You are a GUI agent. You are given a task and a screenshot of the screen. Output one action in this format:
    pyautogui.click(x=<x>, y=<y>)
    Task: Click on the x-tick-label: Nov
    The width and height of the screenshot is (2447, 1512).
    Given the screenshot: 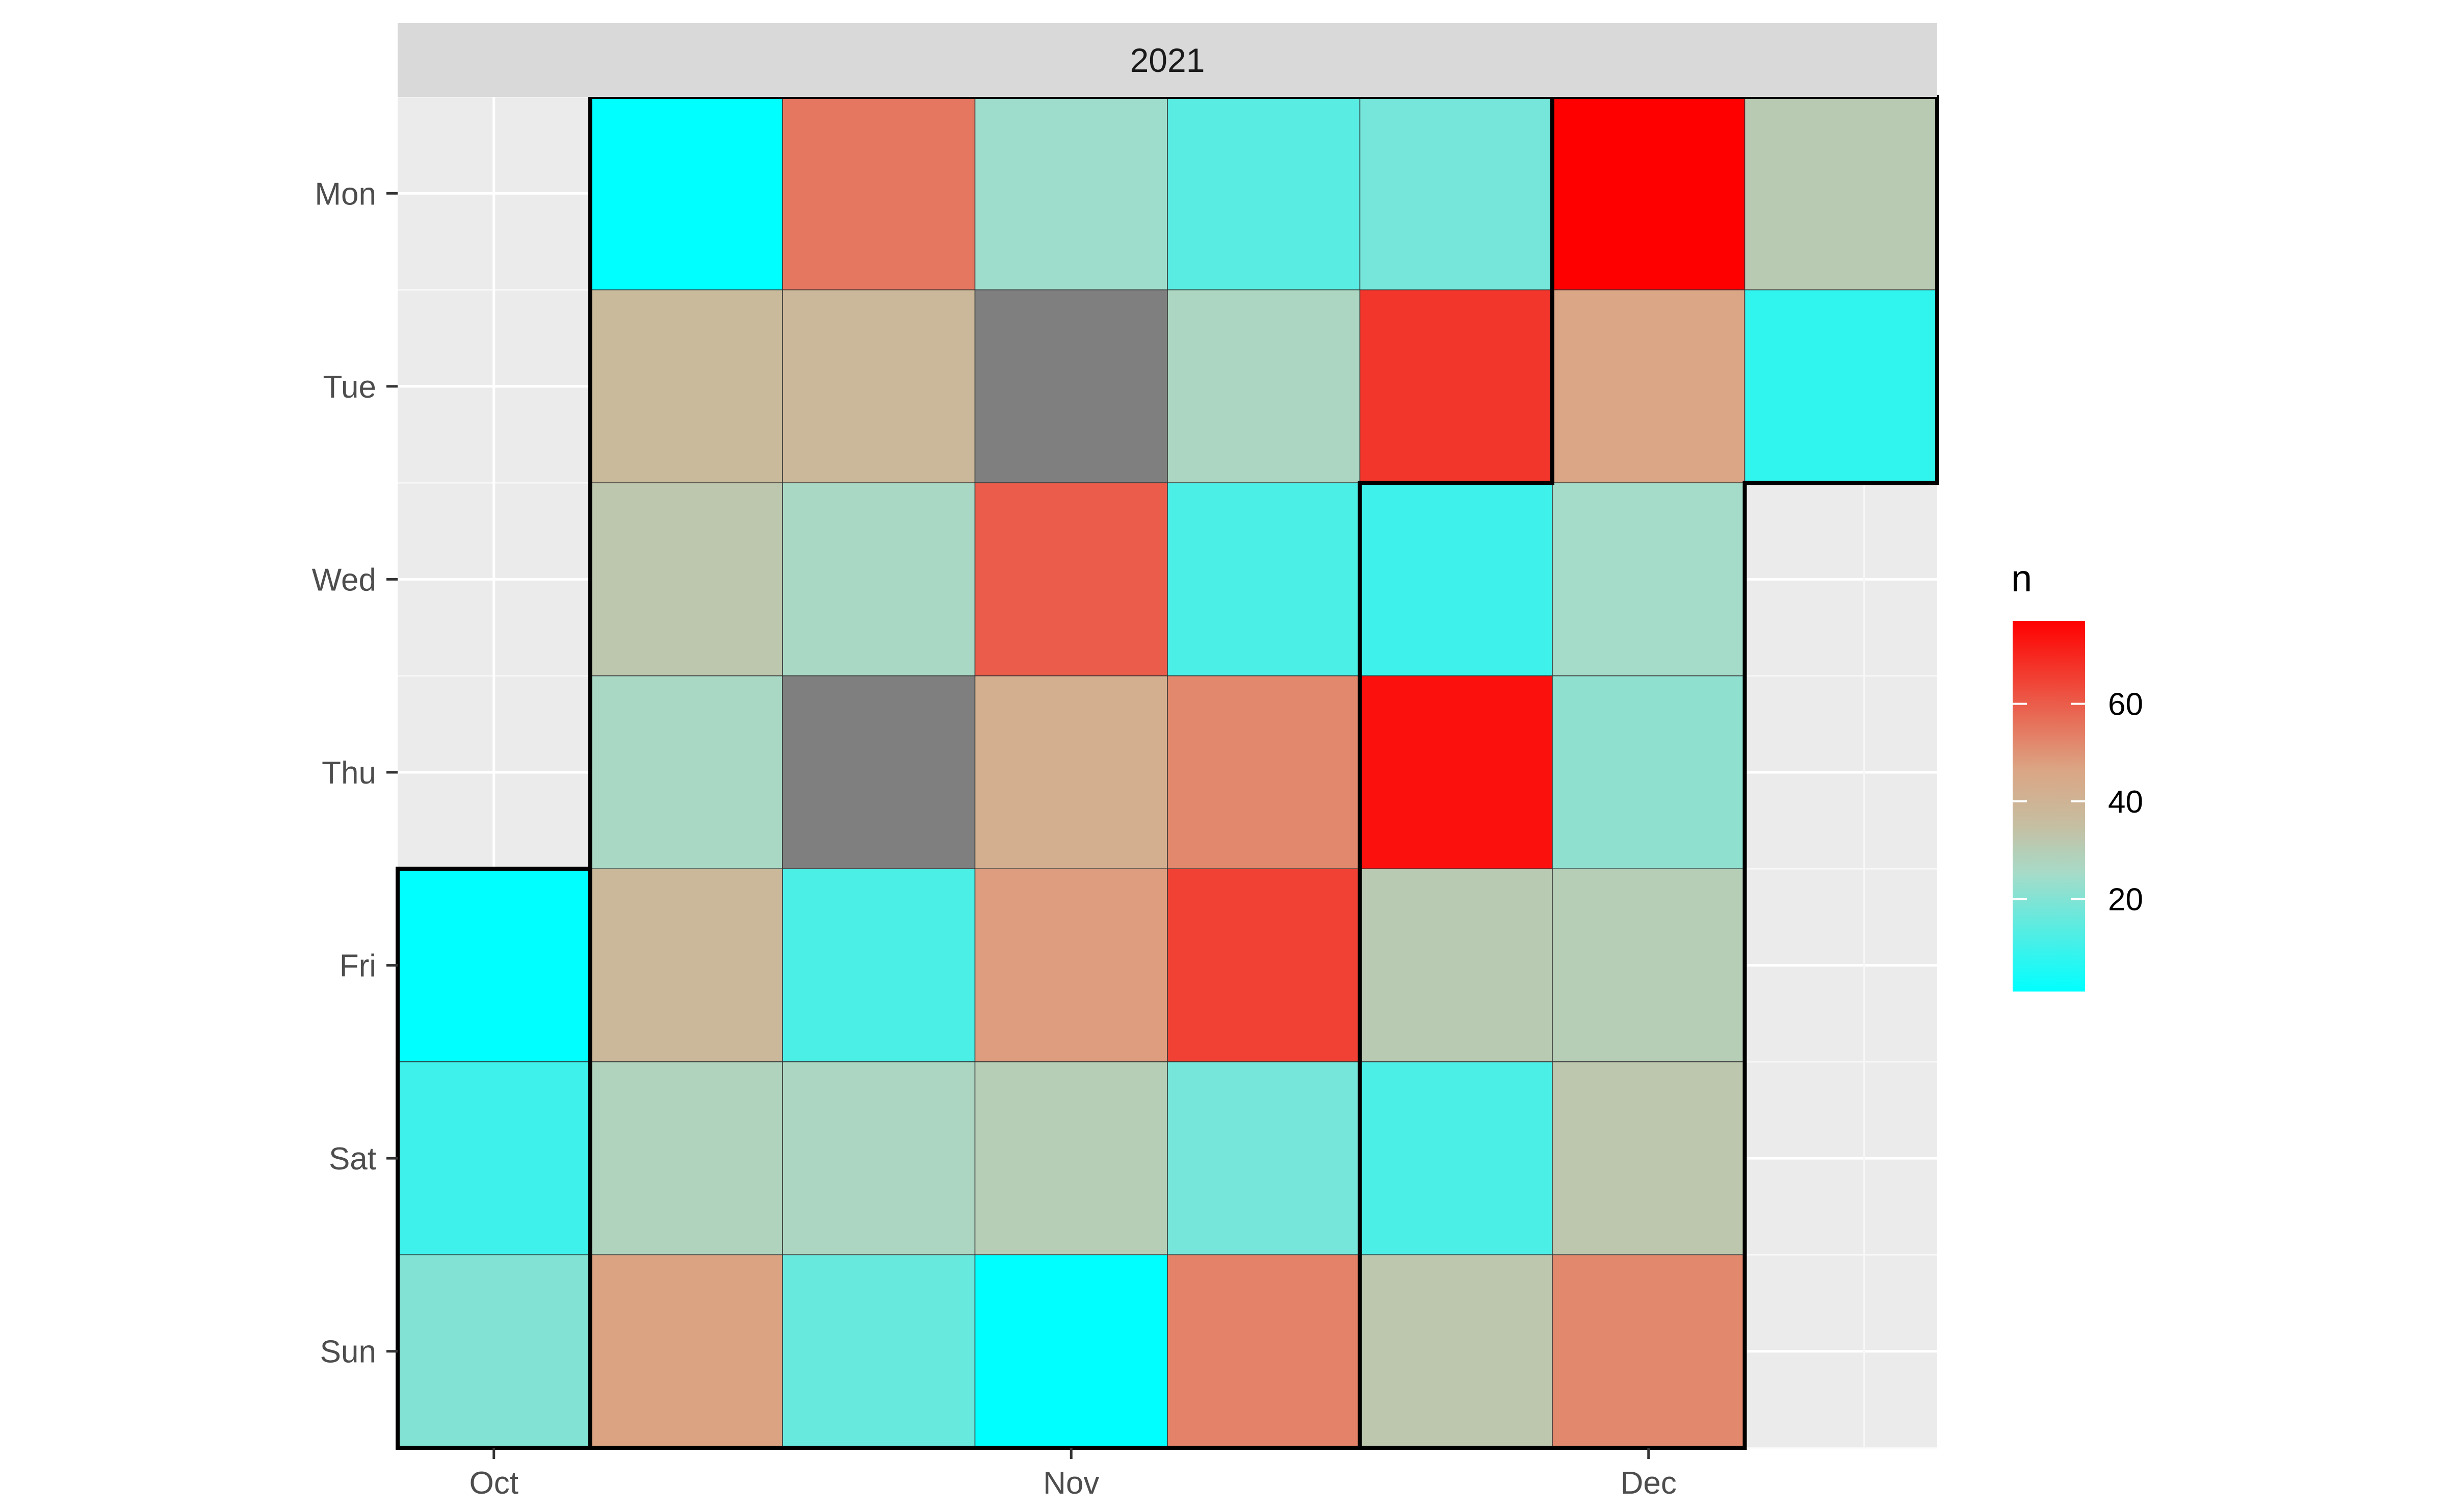 What is the action you would take?
    pyautogui.click(x=1071, y=1483)
    